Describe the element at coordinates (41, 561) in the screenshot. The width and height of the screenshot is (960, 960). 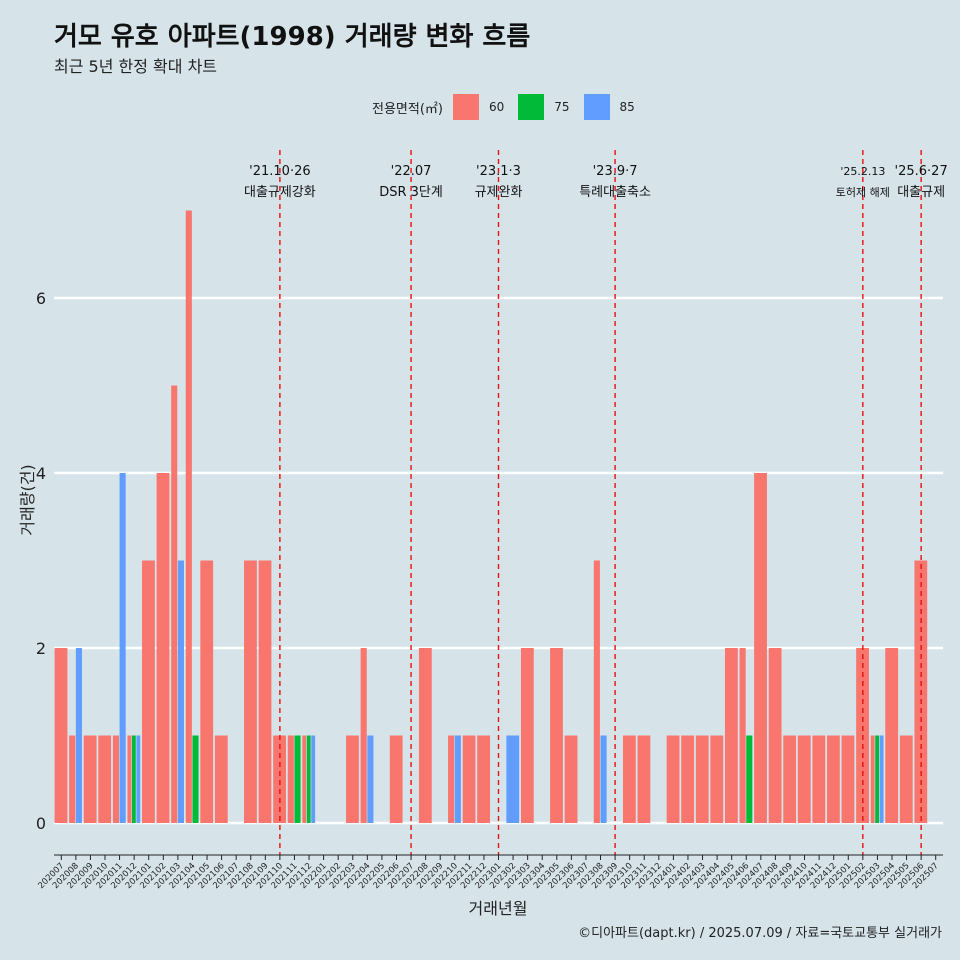
I see `y-axis: 0 2 4 6` at that location.